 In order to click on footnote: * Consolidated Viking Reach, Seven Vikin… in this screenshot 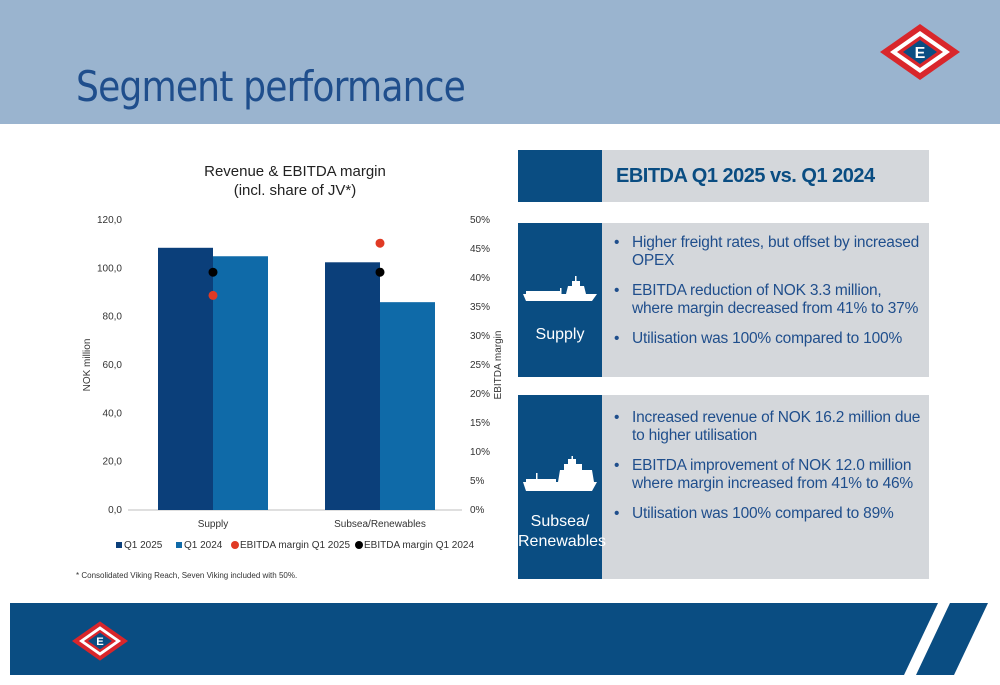, I will do `click(187, 575)`.